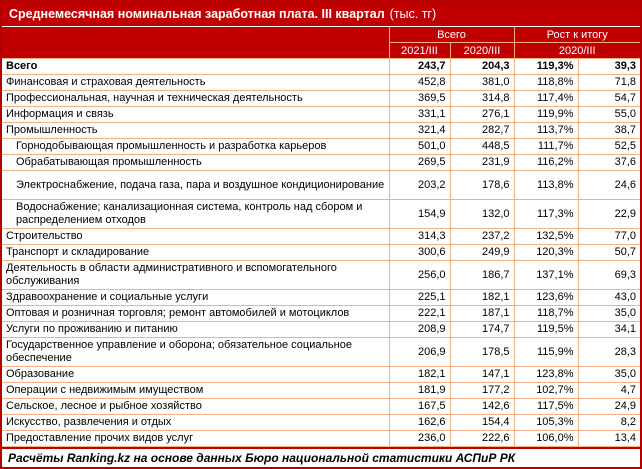  What do you see at coordinates (419, 352) in the screenshot?
I see `value-2021: 206,9` at bounding box center [419, 352].